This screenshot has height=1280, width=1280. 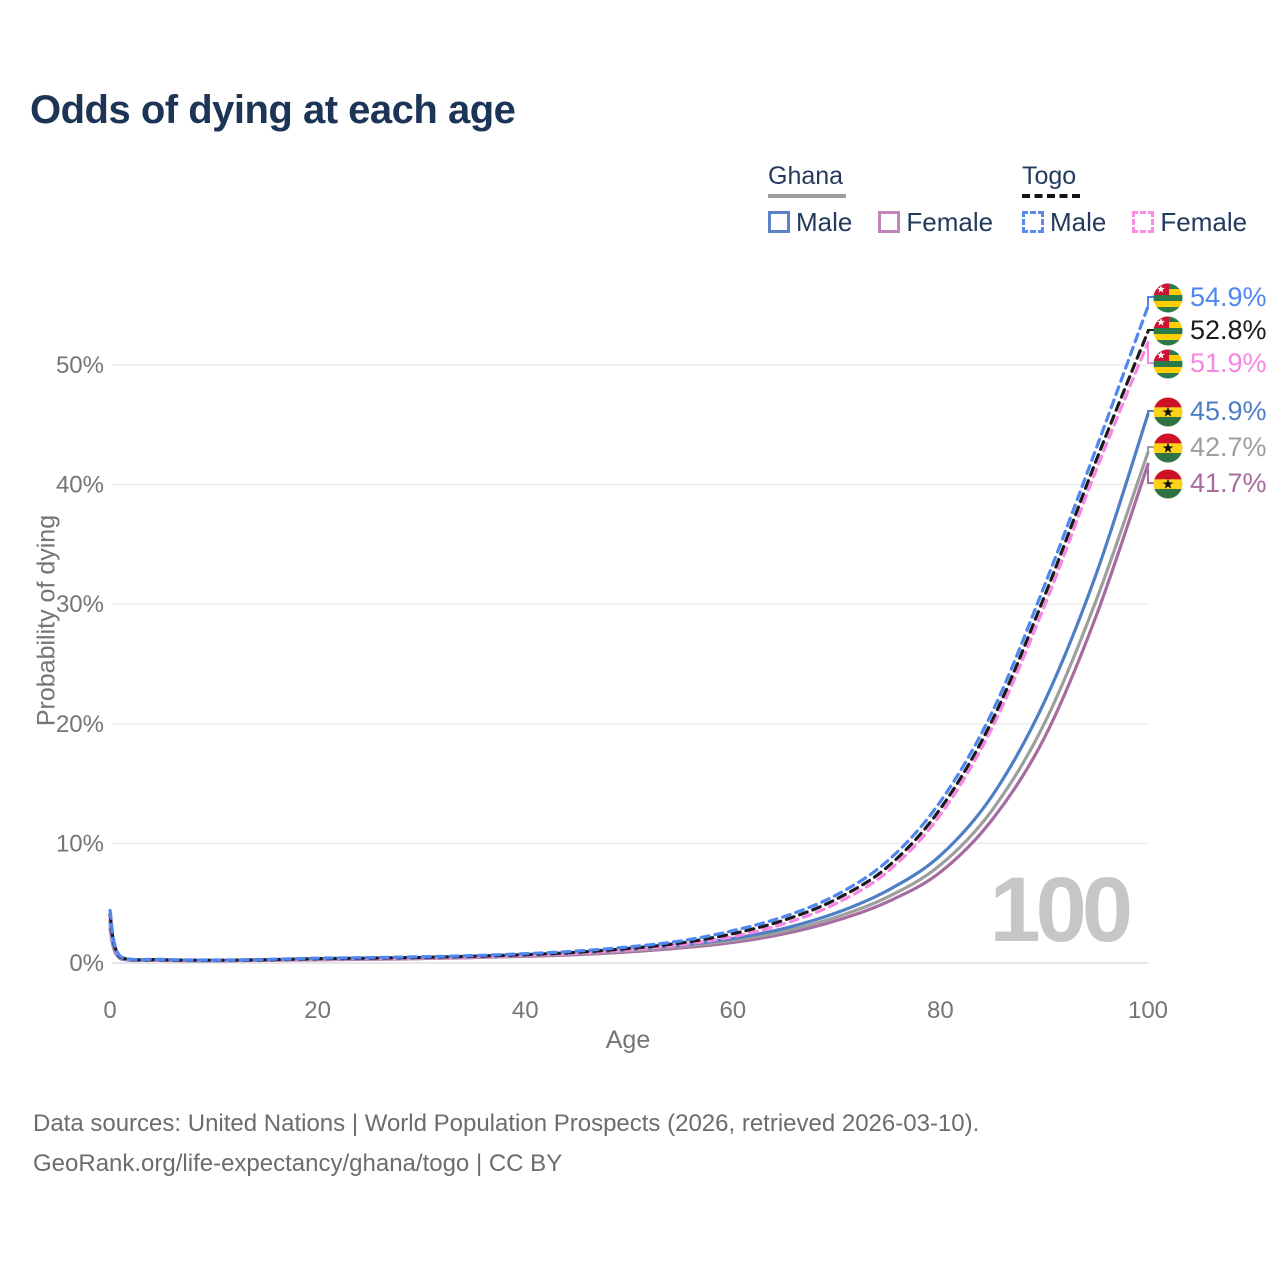 I want to click on end-label-togo-female: 51.9%, so click(x=1210, y=363).